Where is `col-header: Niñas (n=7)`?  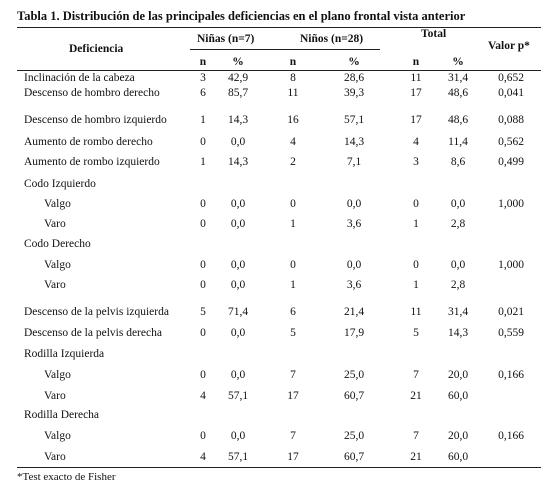
col-header: Niñas (n=7) is located at coordinates (226, 39).